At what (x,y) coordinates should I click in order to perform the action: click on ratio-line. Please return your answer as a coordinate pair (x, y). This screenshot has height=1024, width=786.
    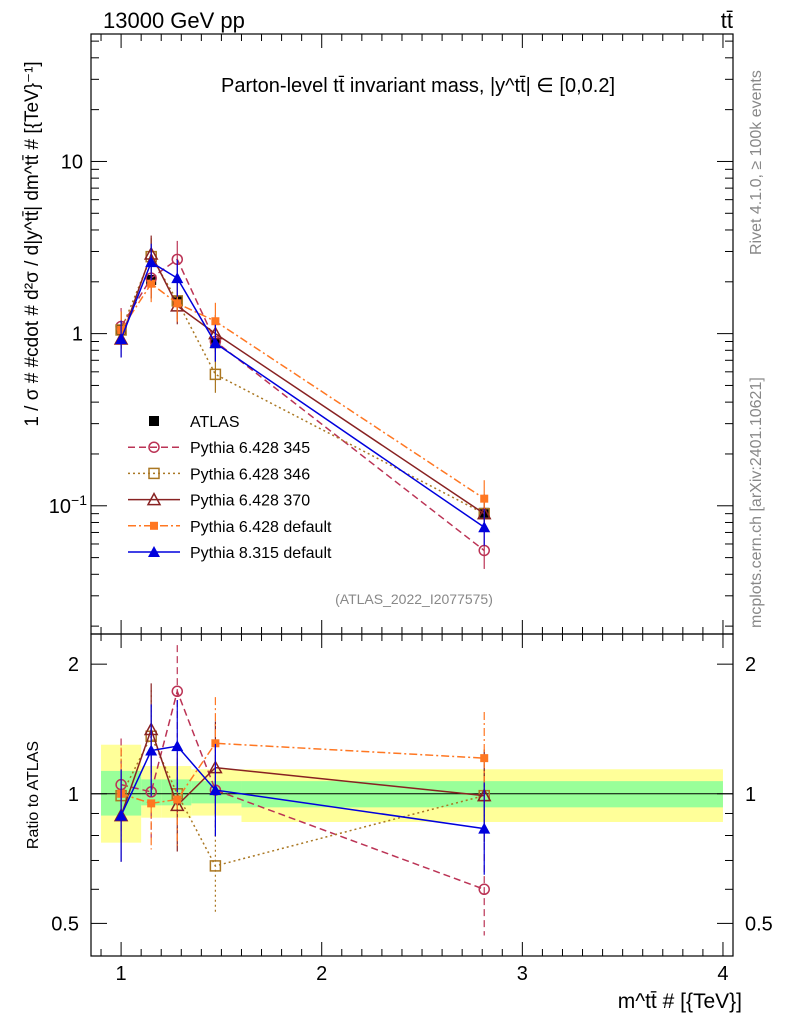
    Looking at the image, I should click on (302, 773).